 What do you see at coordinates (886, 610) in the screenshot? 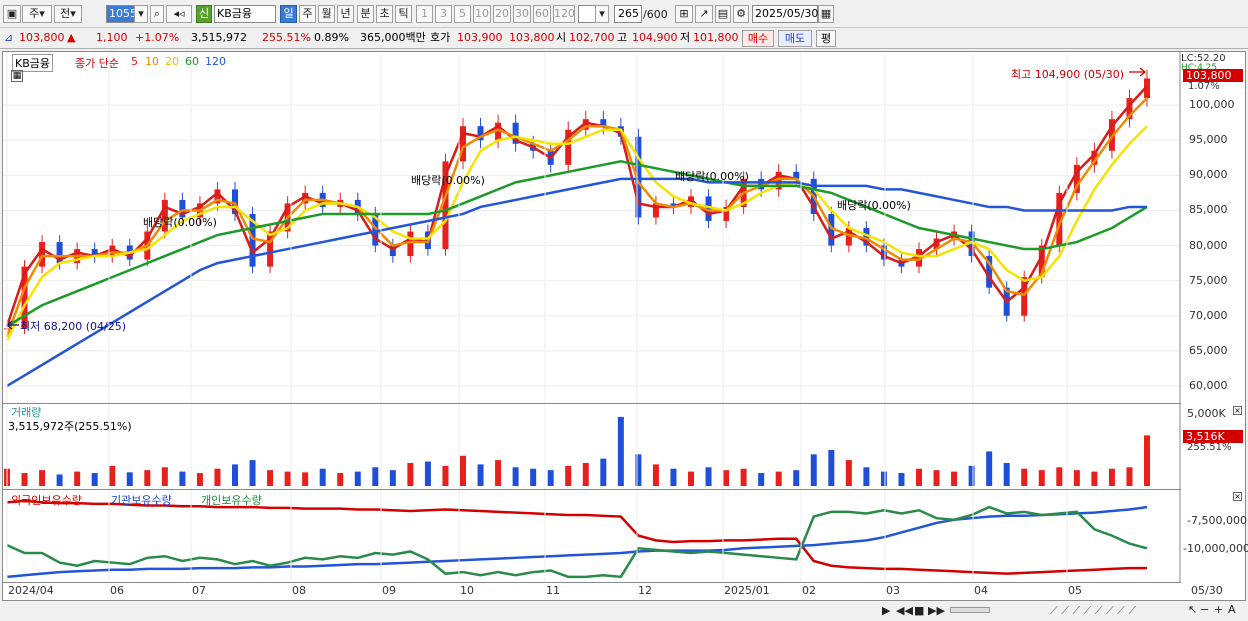
I see `play-icon: ▶` at bounding box center [886, 610].